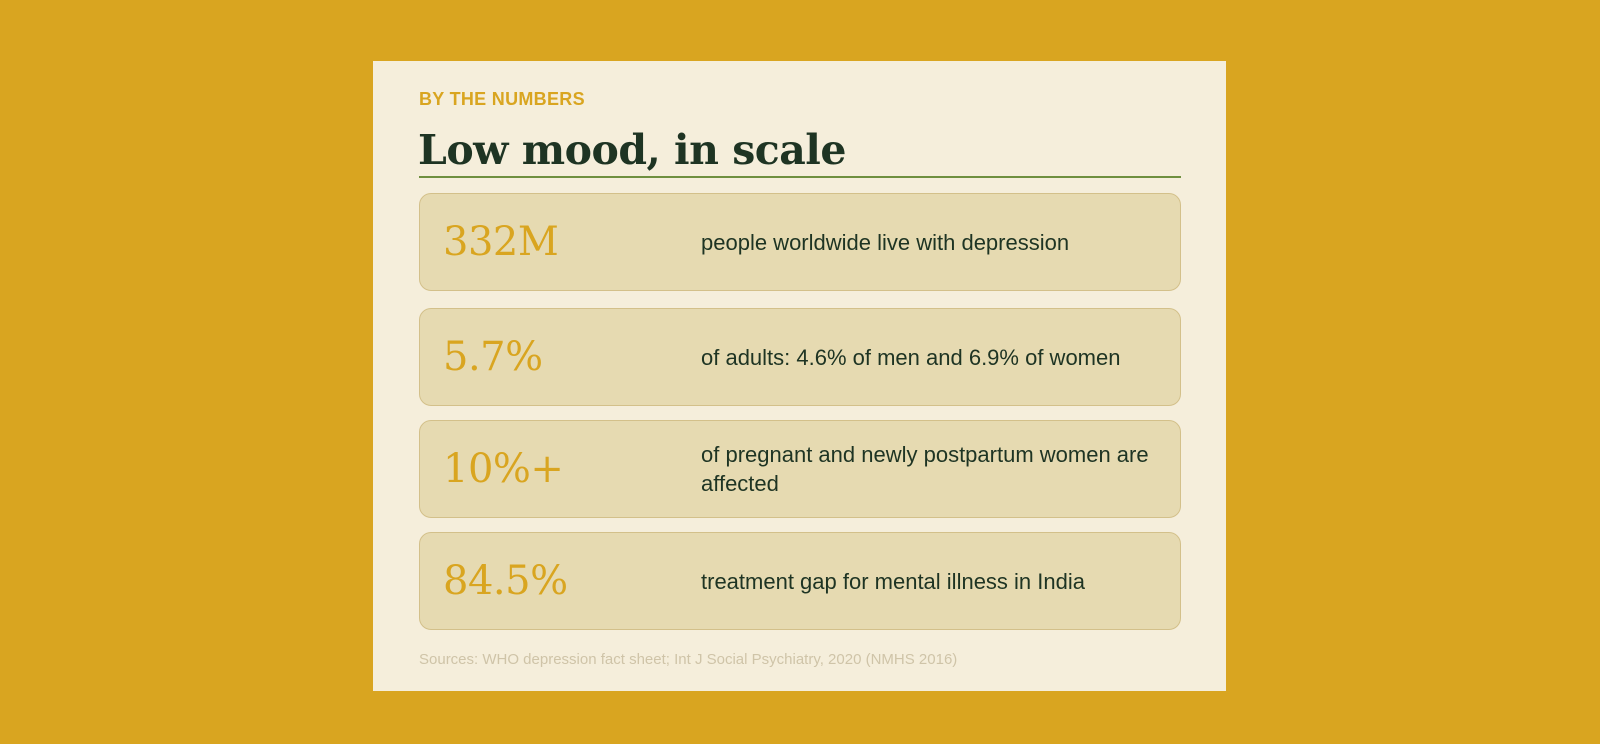 The width and height of the screenshot is (1600, 744). I want to click on stat-value: 10%+, so click(503, 469).